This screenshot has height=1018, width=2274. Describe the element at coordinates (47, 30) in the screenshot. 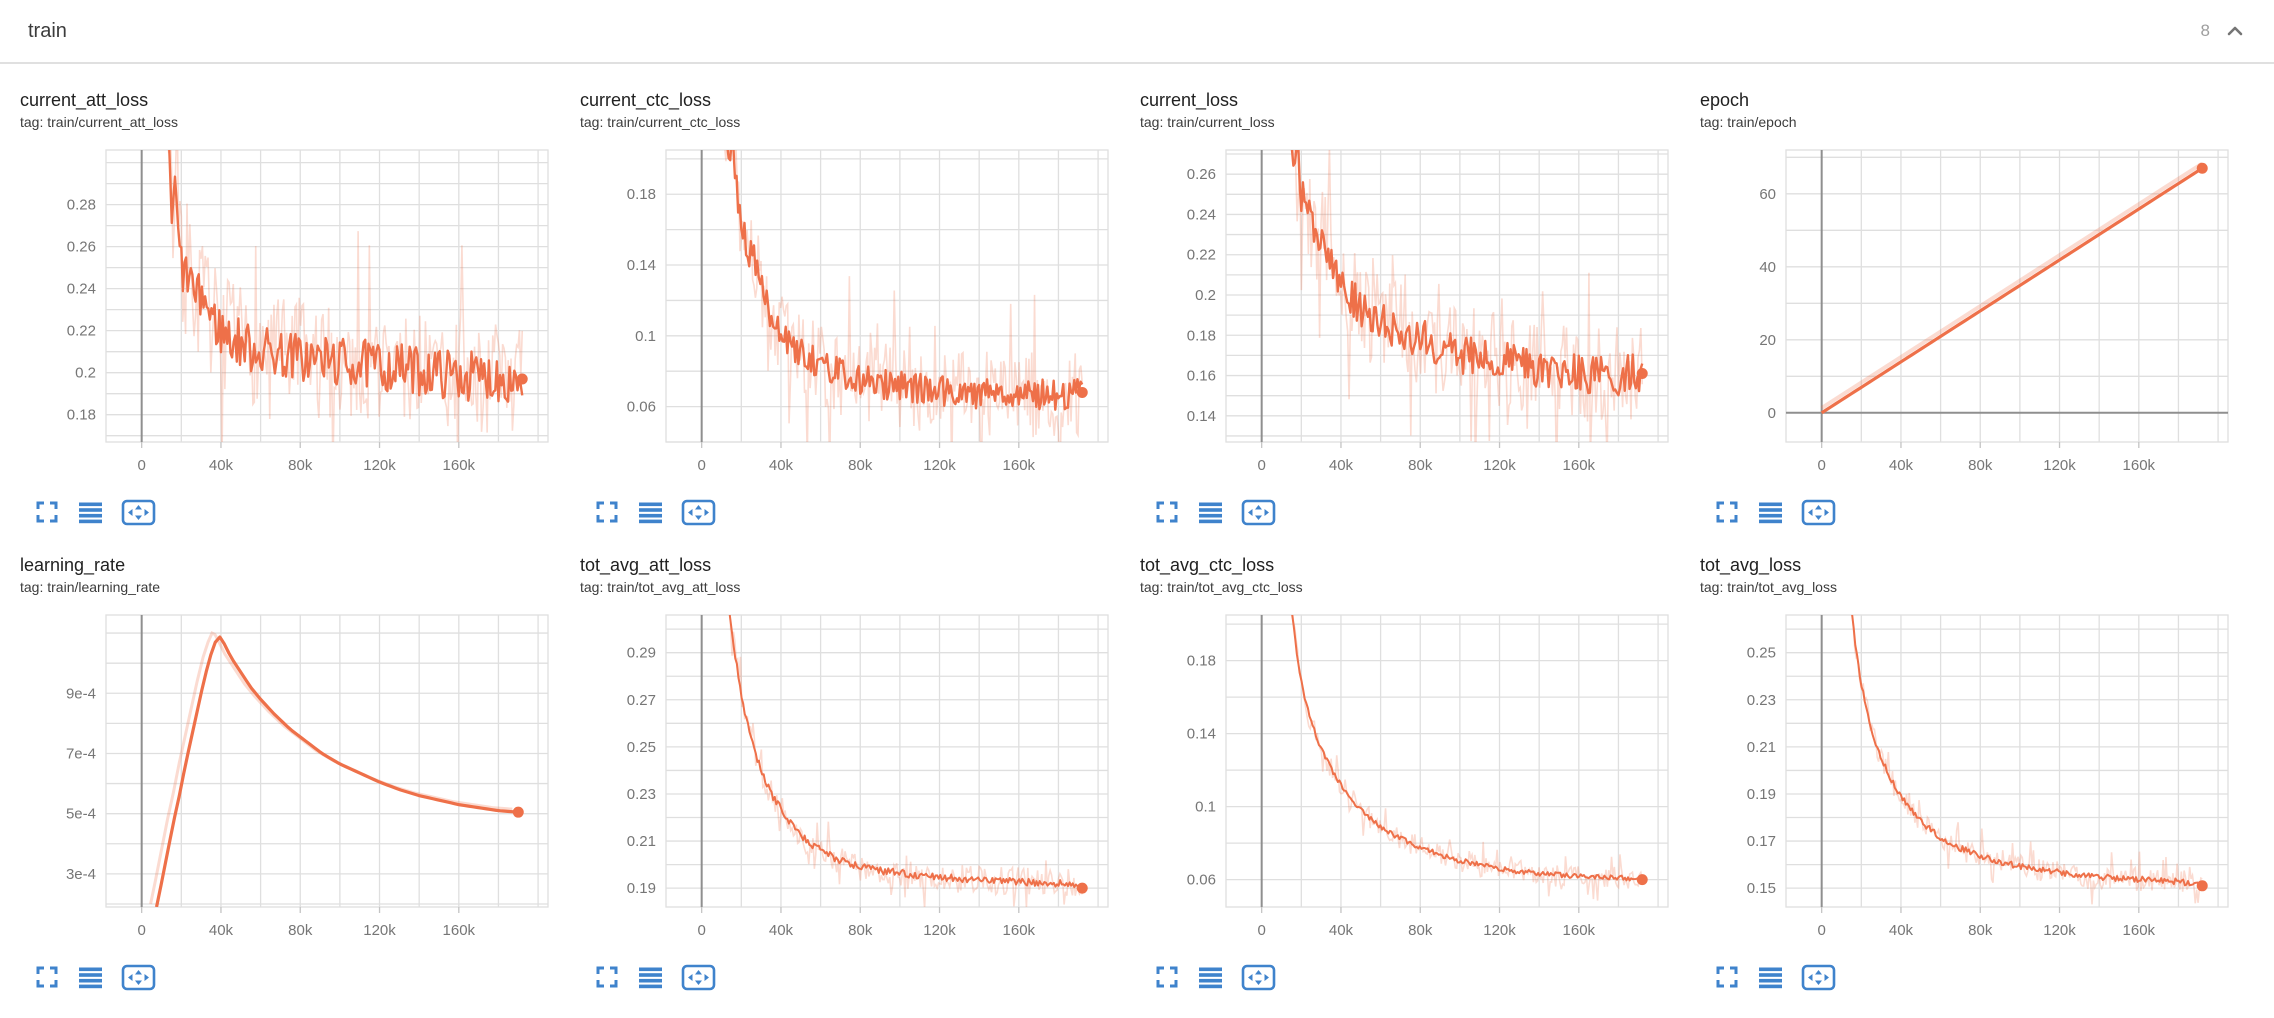

I see `category-title: train` at that location.